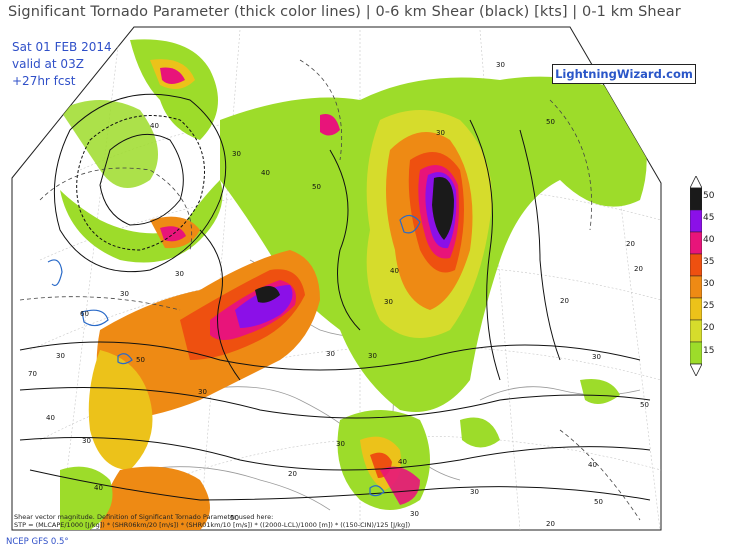 Image resolution: width=732 pixels, height=549 pixels. I want to click on valid-time: valid at 03Z, so click(48, 64).